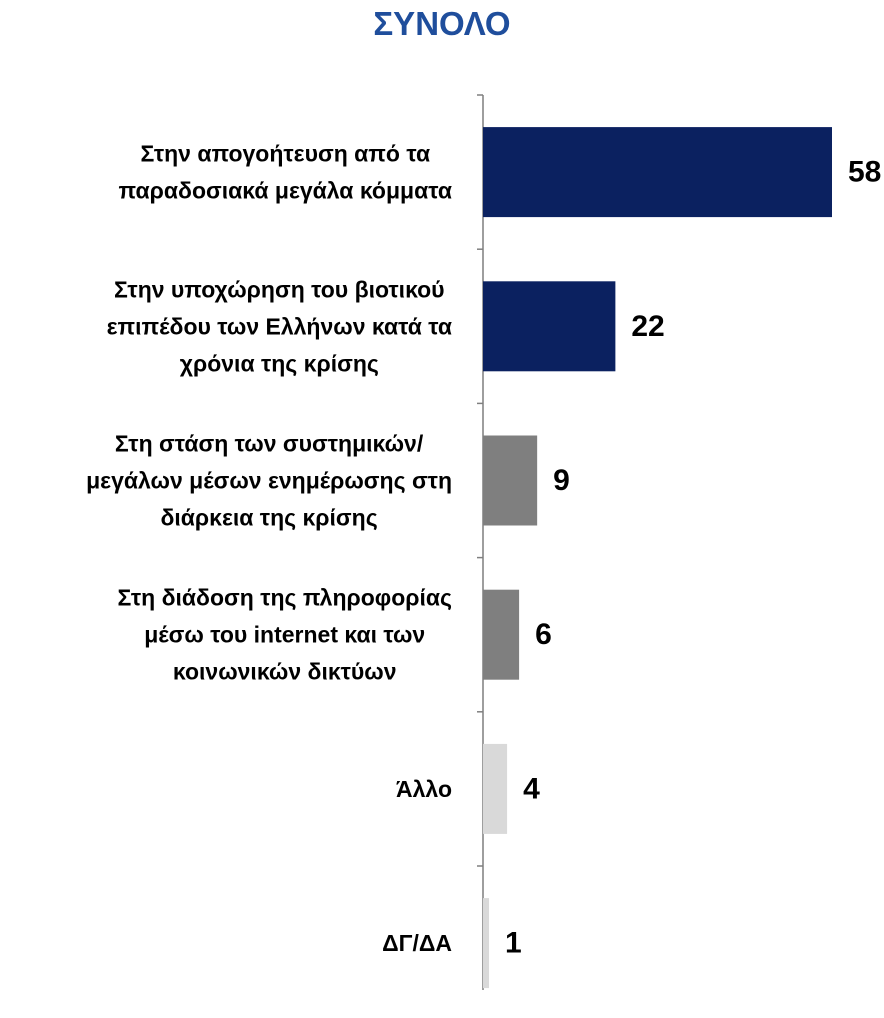 The height and width of the screenshot is (1018, 884). I want to click on category-label-line: Στη διάδοση της πληροφορίας, so click(284, 598).